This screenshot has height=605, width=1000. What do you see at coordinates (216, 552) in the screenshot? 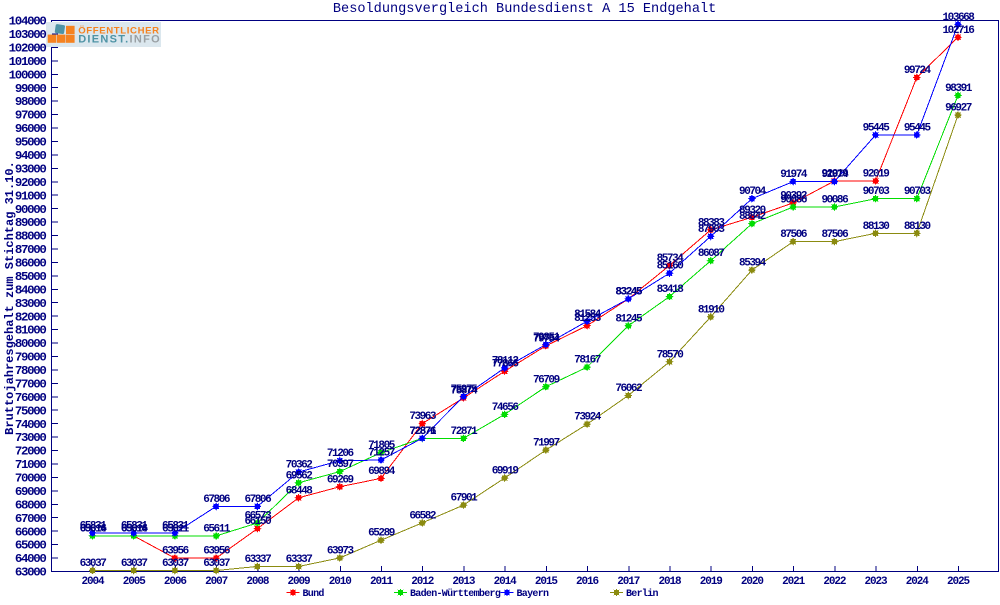
I see `svg-text: 63956` at bounding box center [216, 552].